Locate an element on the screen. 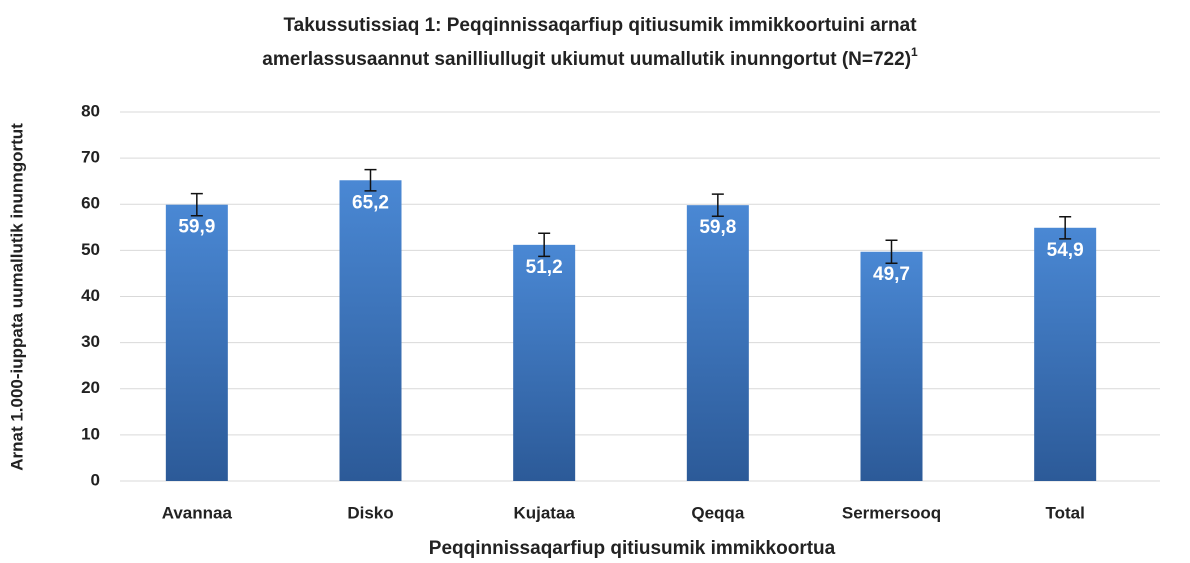 The image size is (1190, 563). data-label: 51,2 is located at coordinates (544, 267).